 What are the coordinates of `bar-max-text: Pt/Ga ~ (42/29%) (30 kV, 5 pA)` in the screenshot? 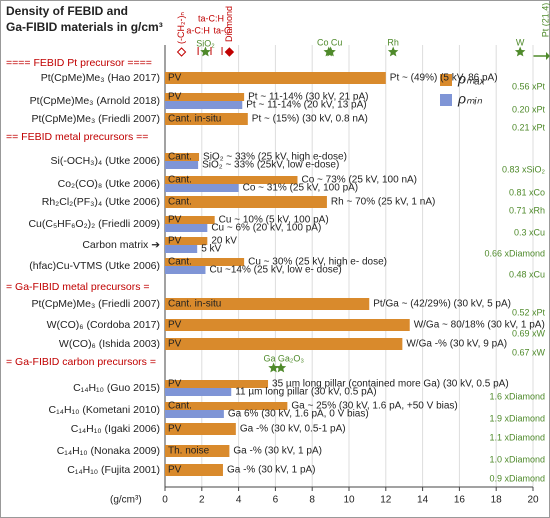 It's located at (442, 304).